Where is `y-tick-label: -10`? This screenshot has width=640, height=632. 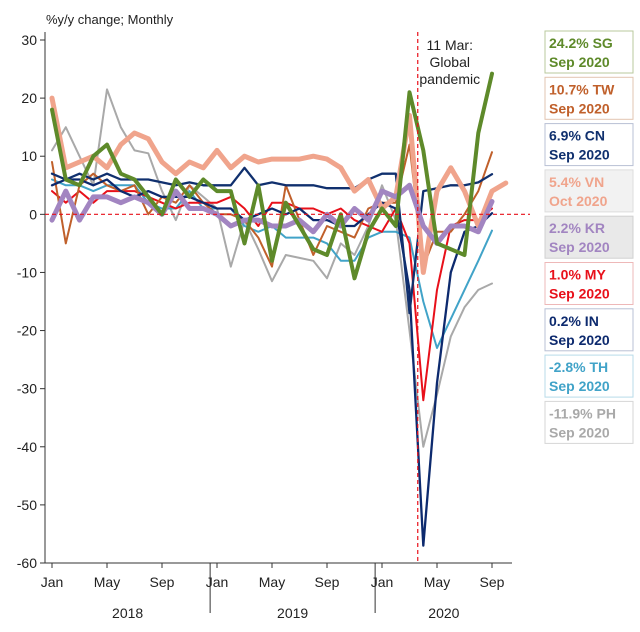
y-tick-label: -10 is located at coordinates (27, 272).